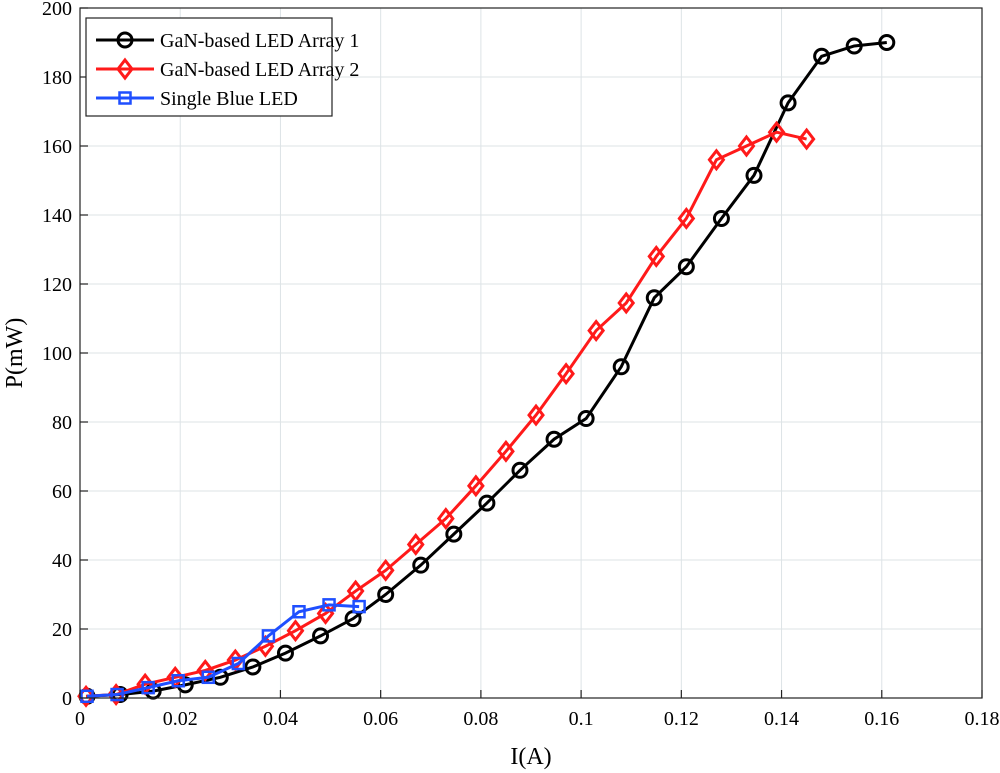 Image resolution: width=1000 pixels, height=773 pixels. I want to click on x-tick-label: 0, so click(80, 719).